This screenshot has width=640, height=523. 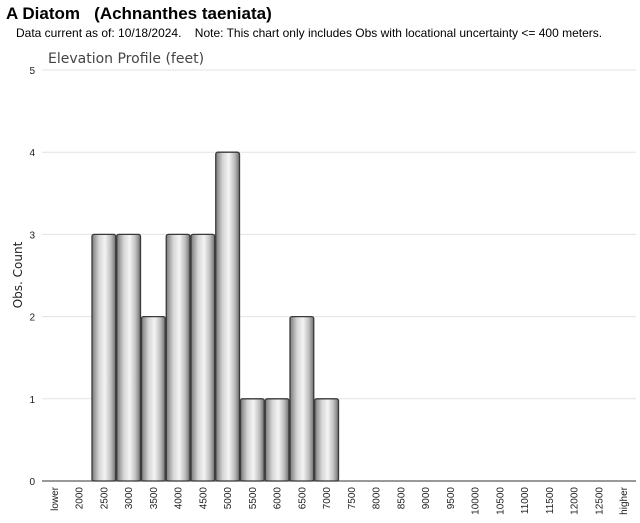 I want to click on x-tick-label: higher, so click(x=624, y=500).